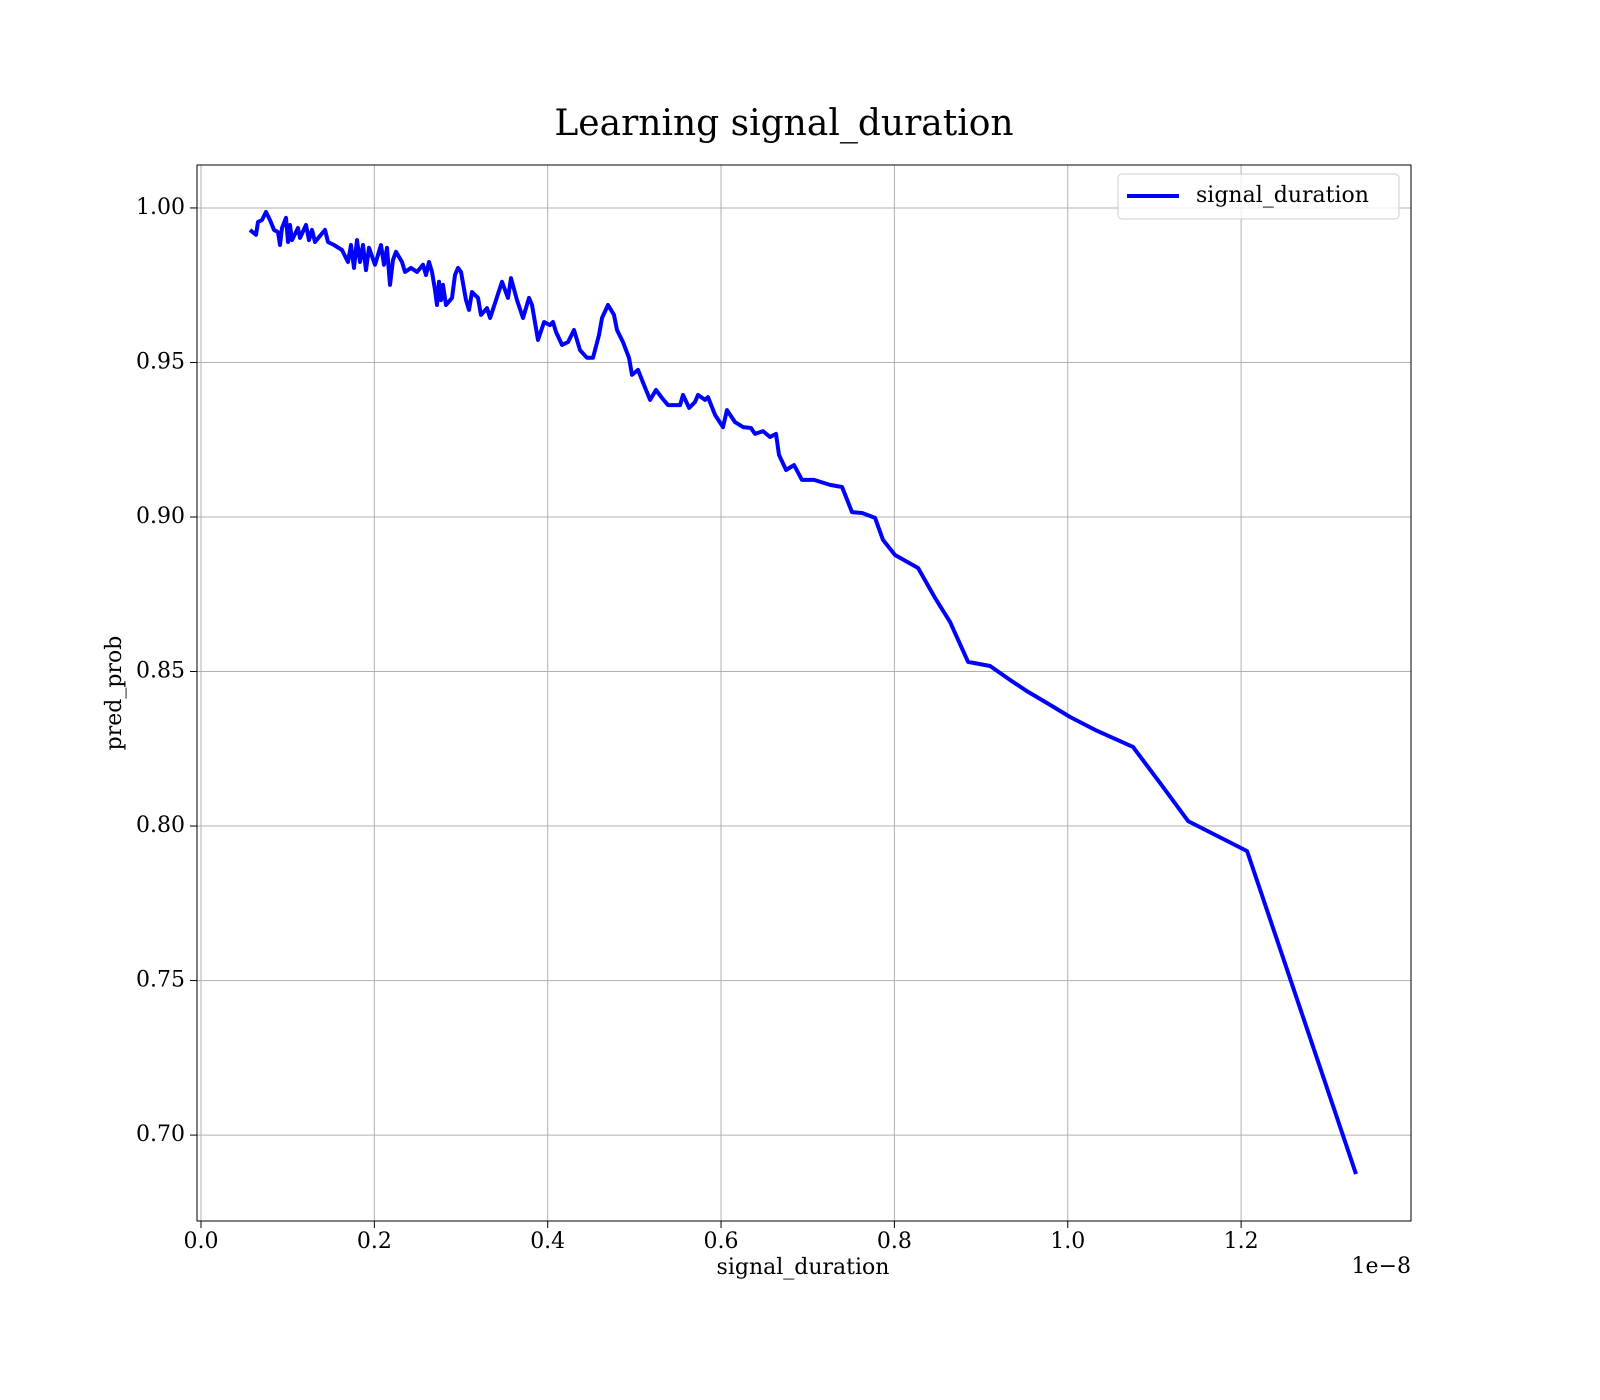  Describe the element at coordinates (200, 1241) in the screenshot. I see `x-tick-label: 0.0` at that location.